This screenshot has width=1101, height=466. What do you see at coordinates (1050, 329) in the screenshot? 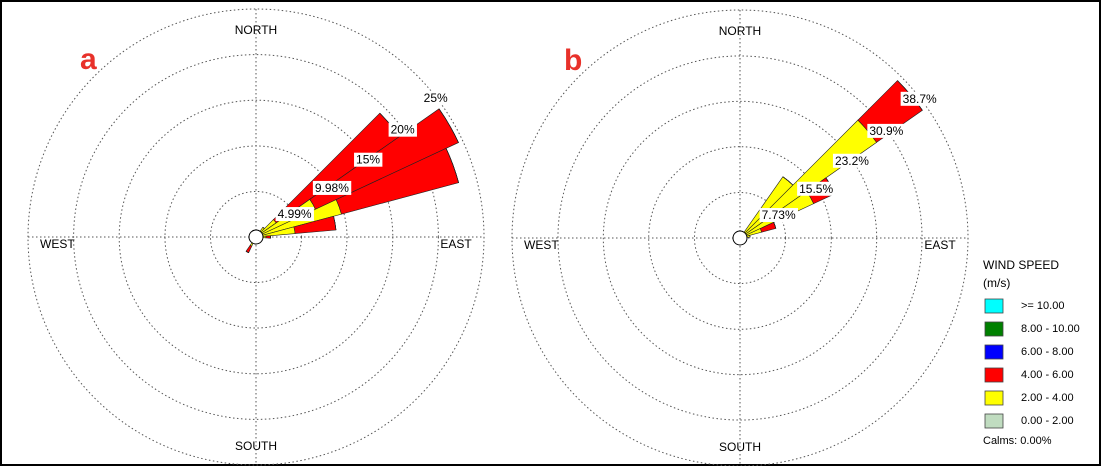
I see `legend-label: 8.00 - 10.00` at bounding box center [1050, 329].